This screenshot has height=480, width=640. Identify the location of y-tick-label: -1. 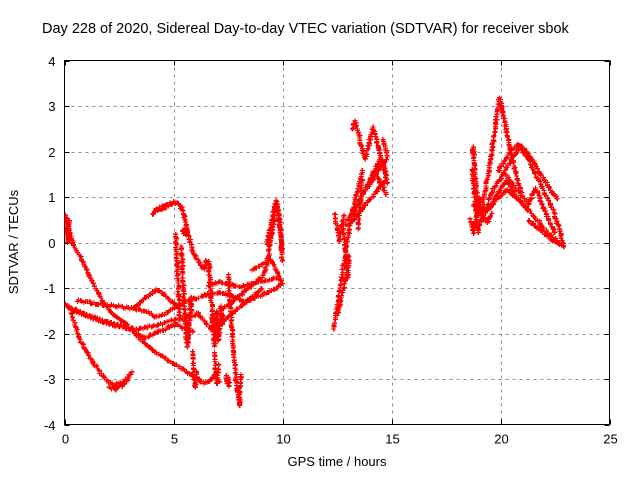
(50, 288).